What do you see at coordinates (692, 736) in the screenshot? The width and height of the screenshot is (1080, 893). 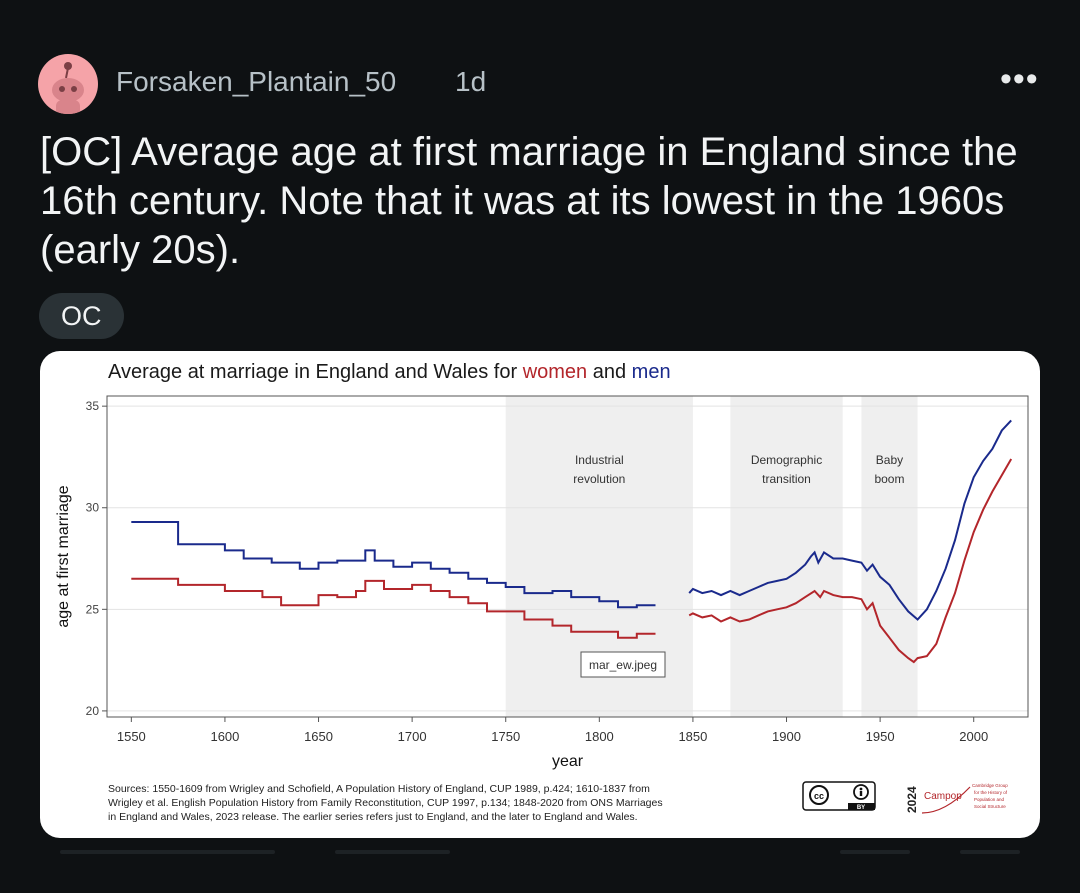 I see `x-tick-label: 1850` at bounding box center [692, 736].